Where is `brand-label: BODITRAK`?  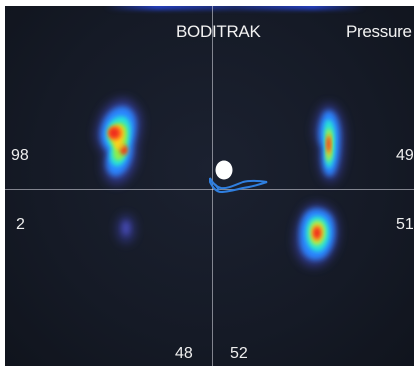 brand-label: BODITRAK is located at coordinates (218, 31).